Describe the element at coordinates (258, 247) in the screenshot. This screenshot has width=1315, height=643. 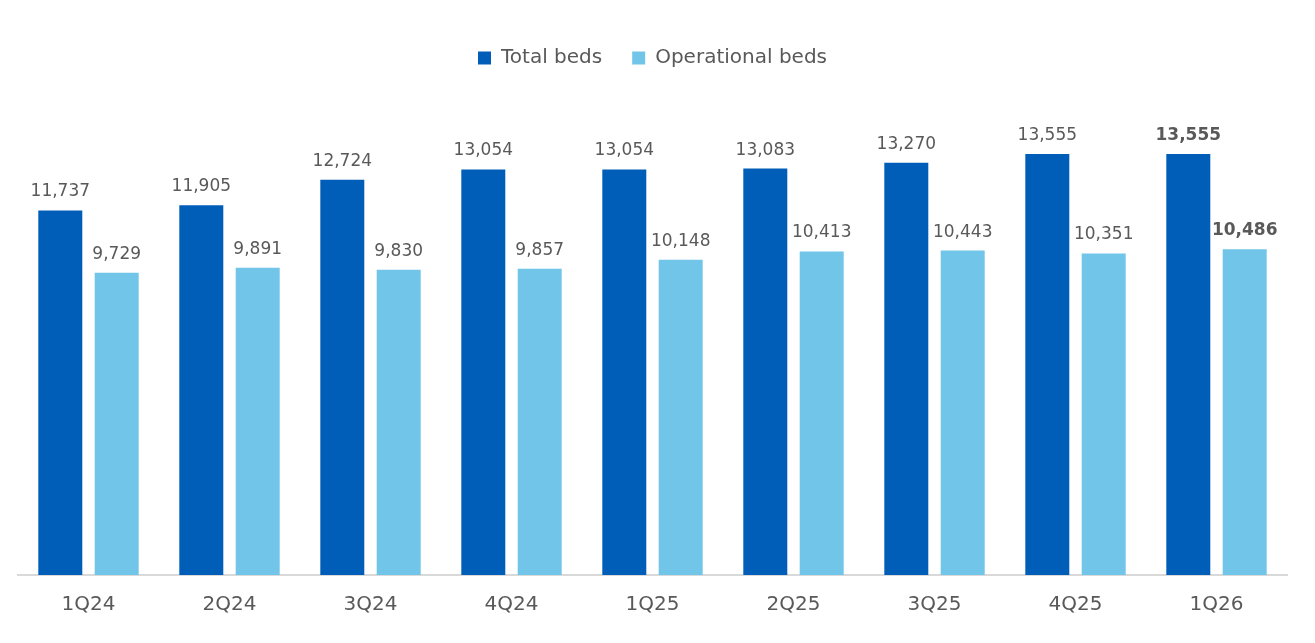
I see `data-label: 9,891` at that location.